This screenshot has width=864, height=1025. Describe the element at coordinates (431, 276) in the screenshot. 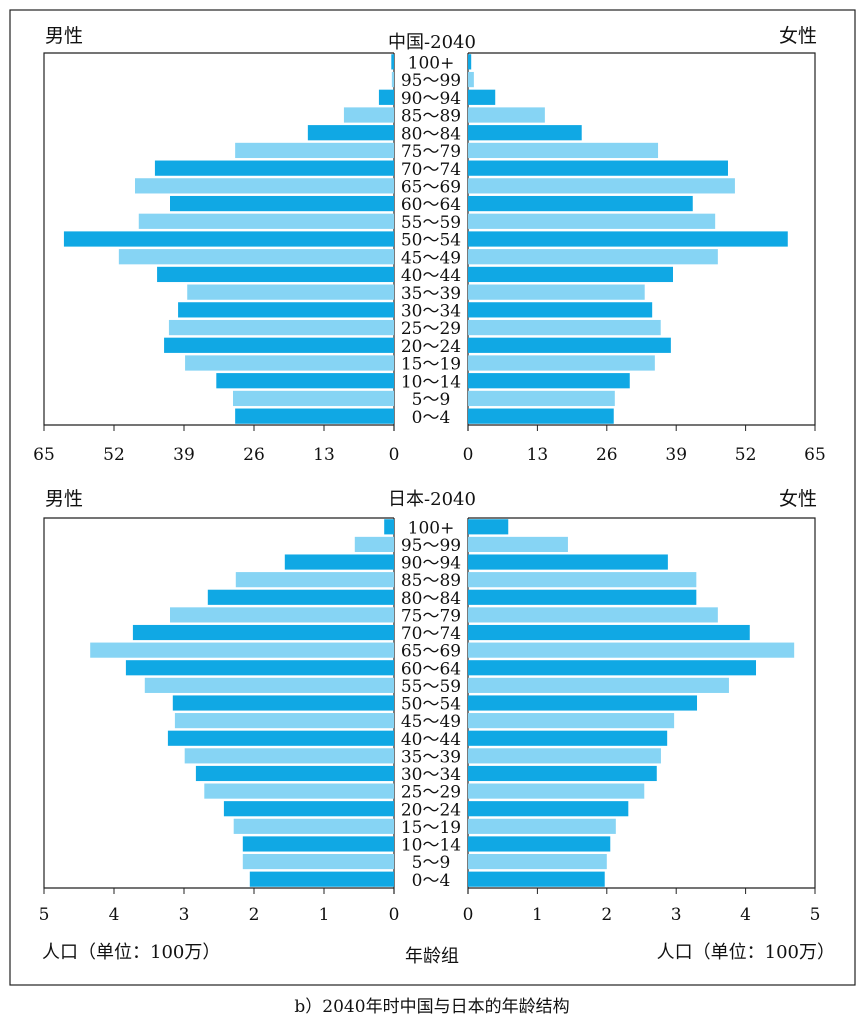

I see `age-group-label: 40～44` at that location.